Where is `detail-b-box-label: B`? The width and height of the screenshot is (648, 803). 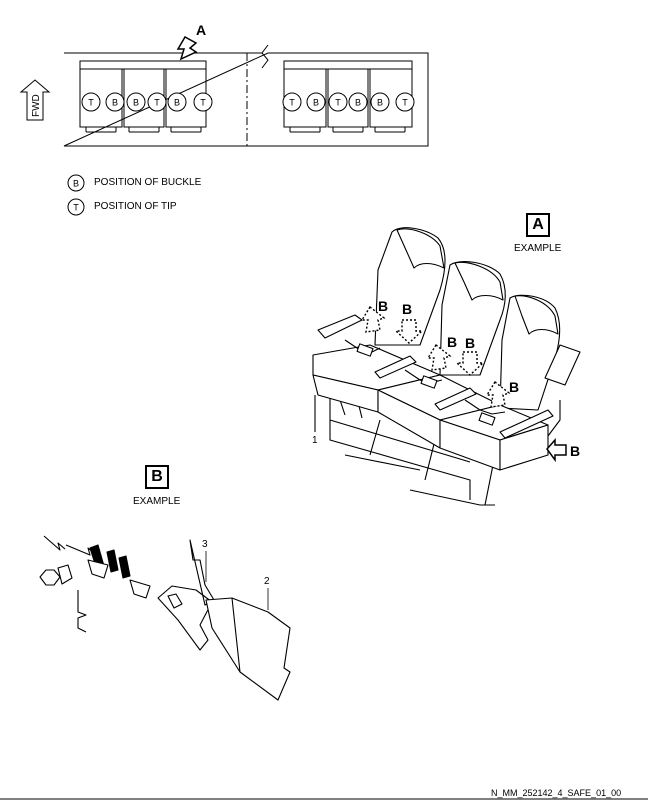 detail-b-box-label: B is located at coordinates (157, 477).